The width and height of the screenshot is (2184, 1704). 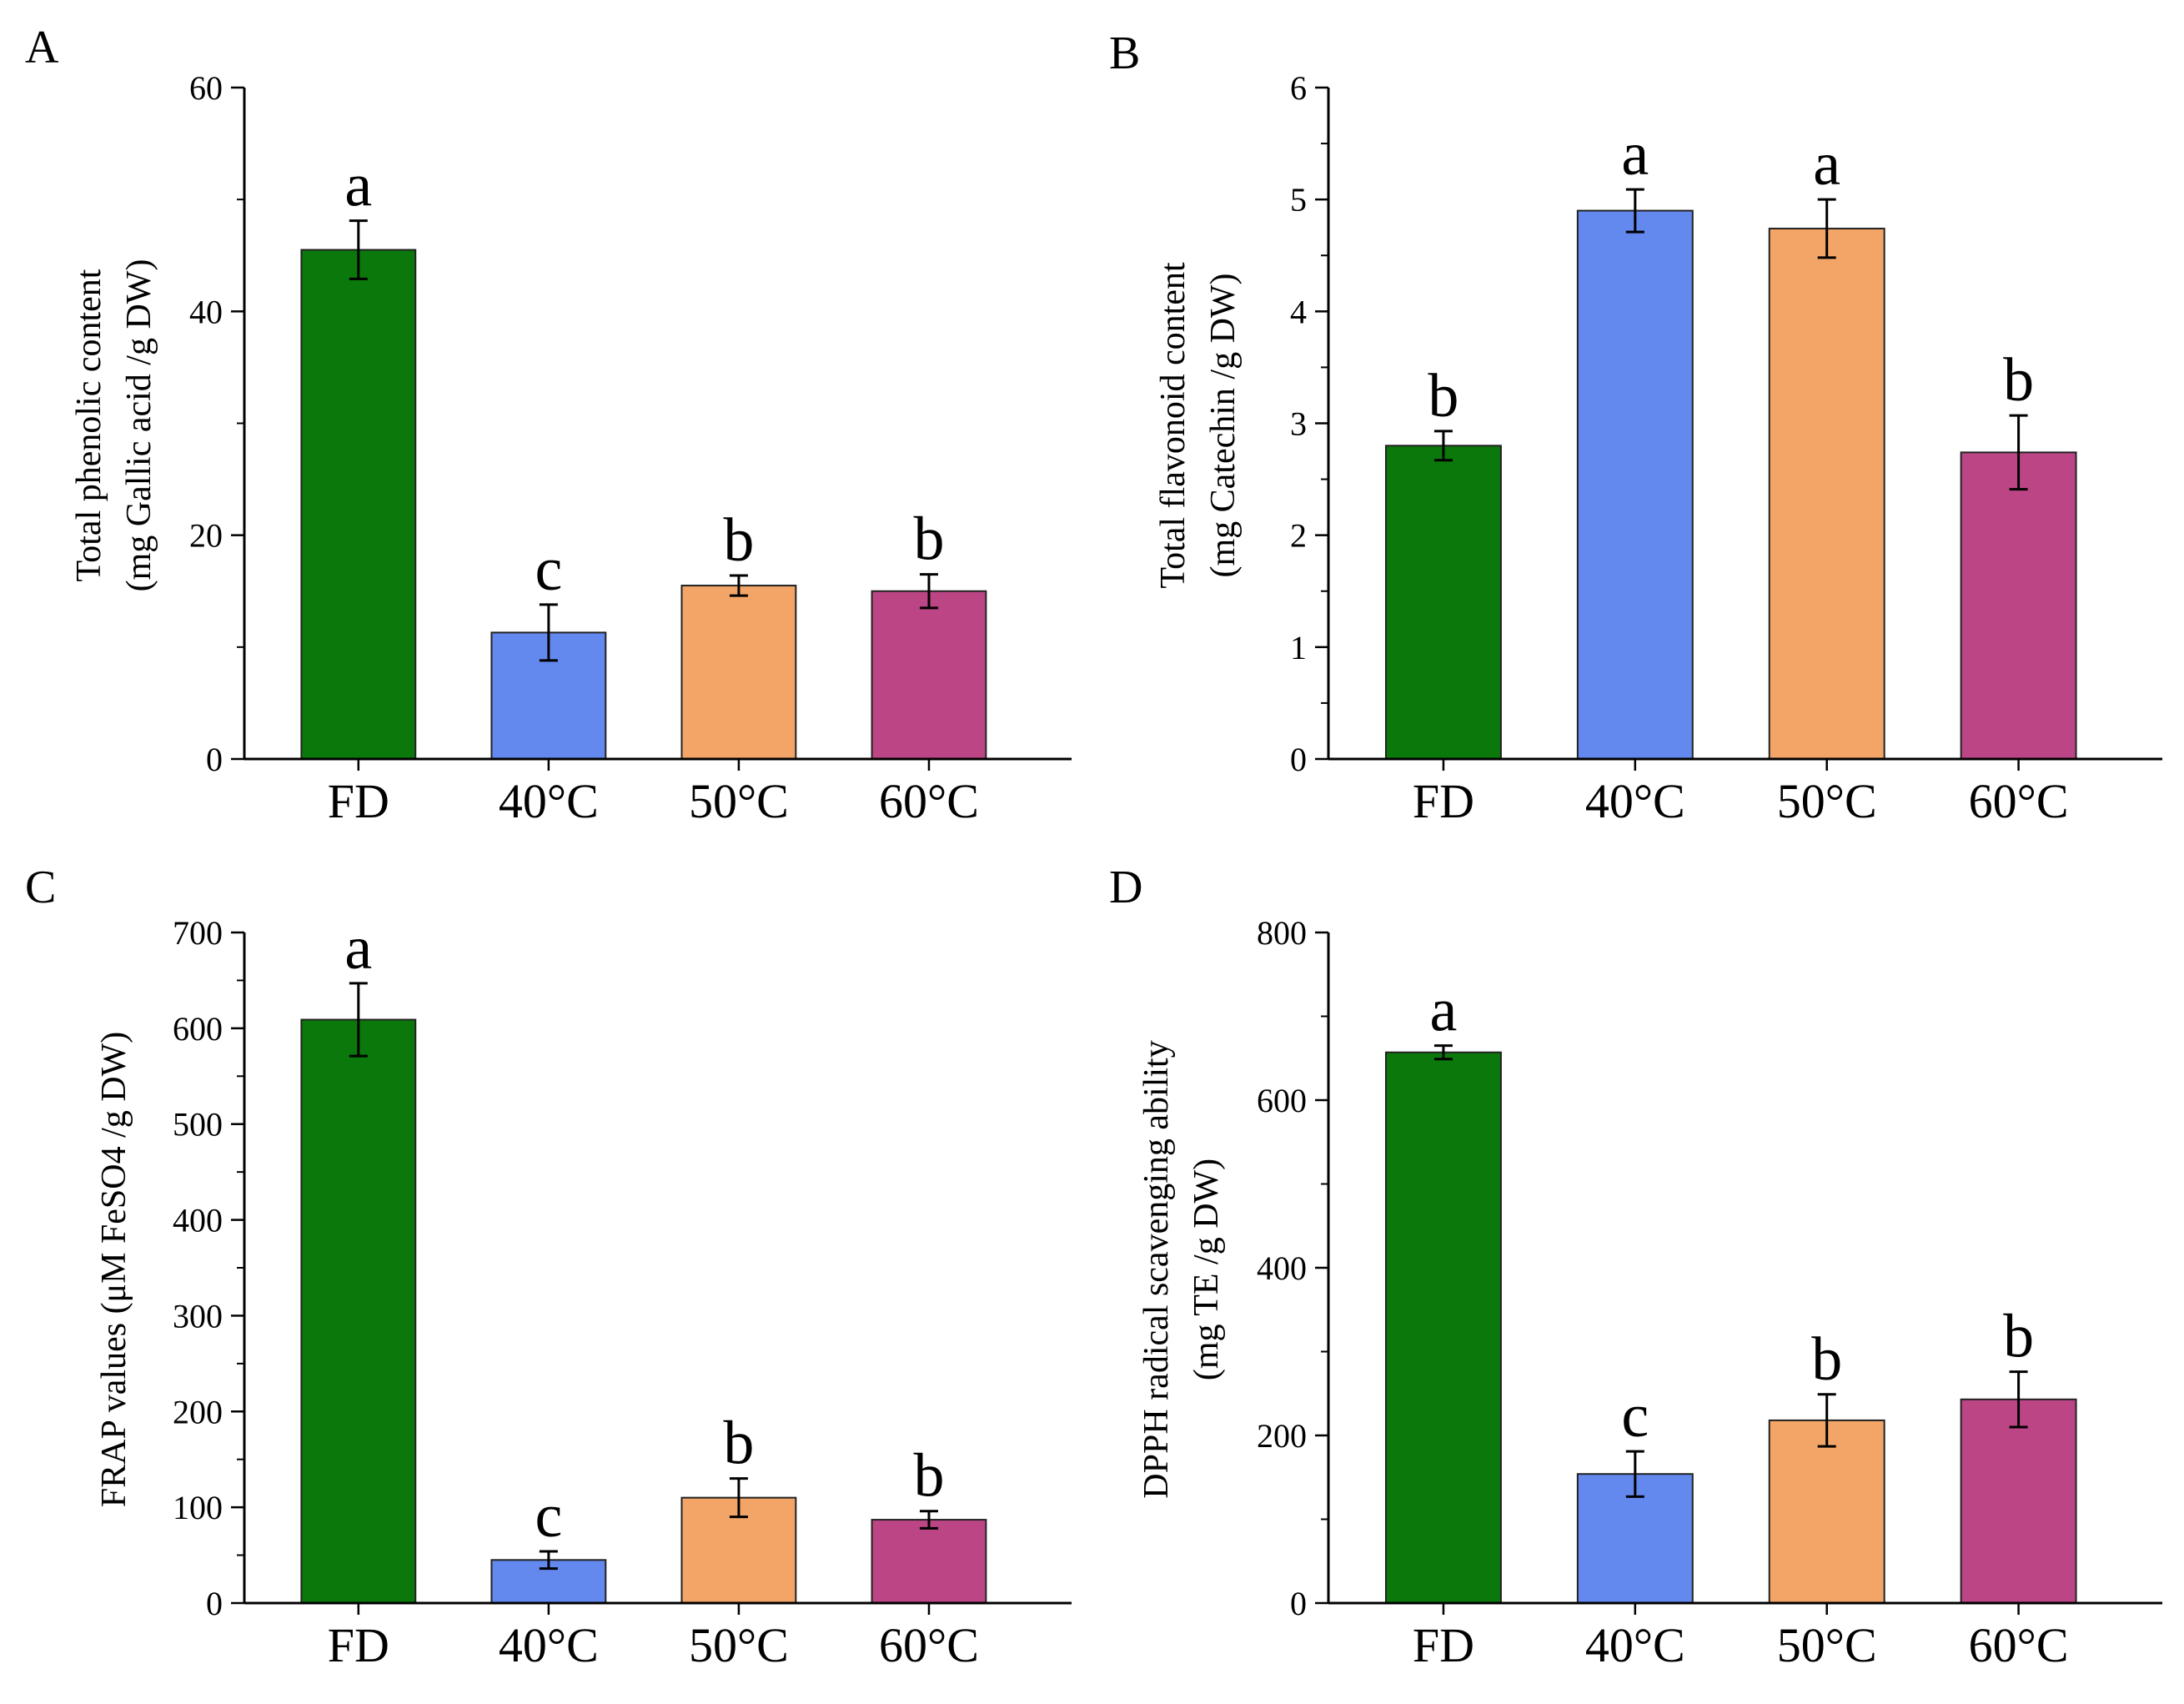 What do you see at coordinates (1156, 1269) in the screenshot?
I see `y-axis-title-line-1: DPPH radical scavenging ability` at bounding box center [1156, 1269].